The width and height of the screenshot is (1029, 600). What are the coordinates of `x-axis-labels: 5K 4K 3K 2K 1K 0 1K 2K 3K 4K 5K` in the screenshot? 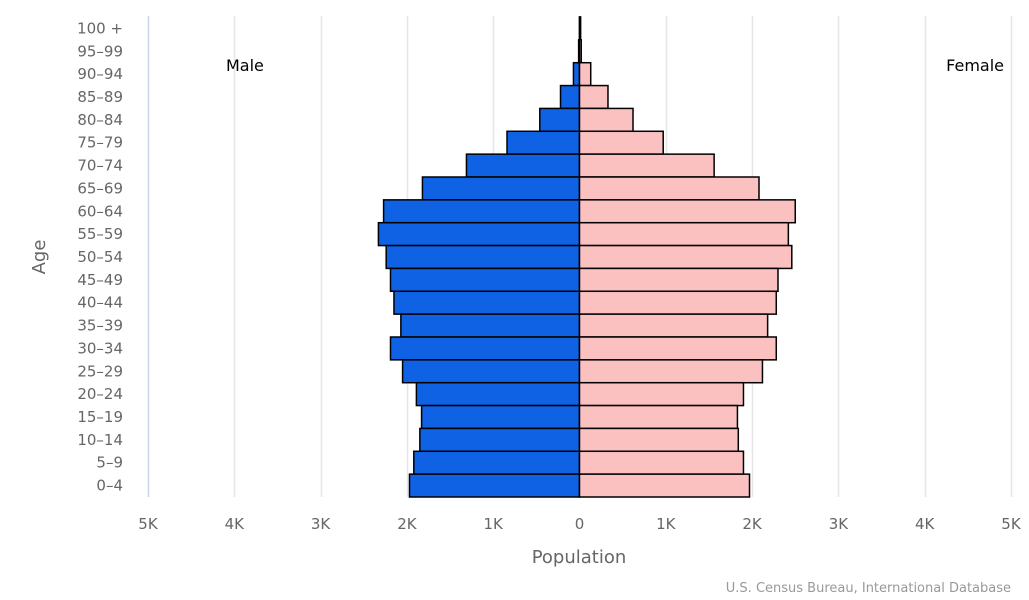 It's located at (580, 524).